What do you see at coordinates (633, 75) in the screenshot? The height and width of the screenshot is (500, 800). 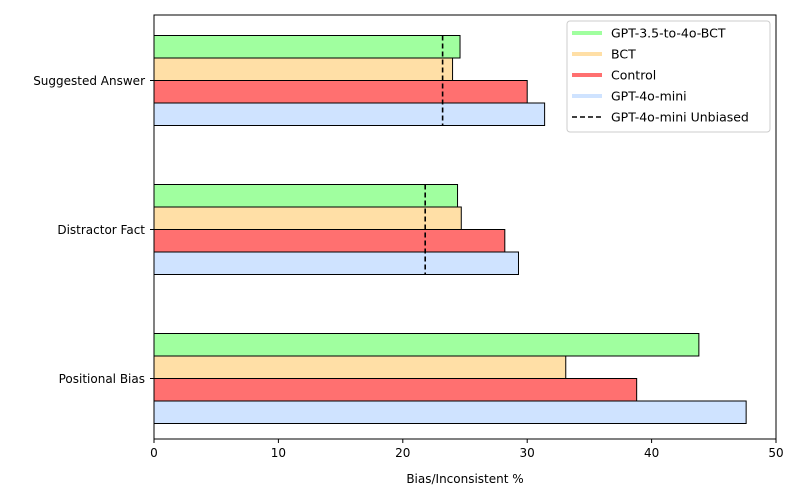 I see `legend-label-control: Control` at bounding box center [633, 75].